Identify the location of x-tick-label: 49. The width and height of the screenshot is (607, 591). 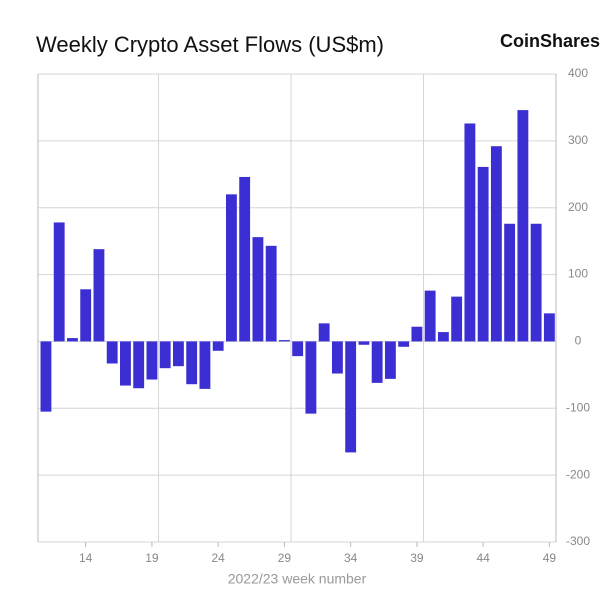
(550, 558).